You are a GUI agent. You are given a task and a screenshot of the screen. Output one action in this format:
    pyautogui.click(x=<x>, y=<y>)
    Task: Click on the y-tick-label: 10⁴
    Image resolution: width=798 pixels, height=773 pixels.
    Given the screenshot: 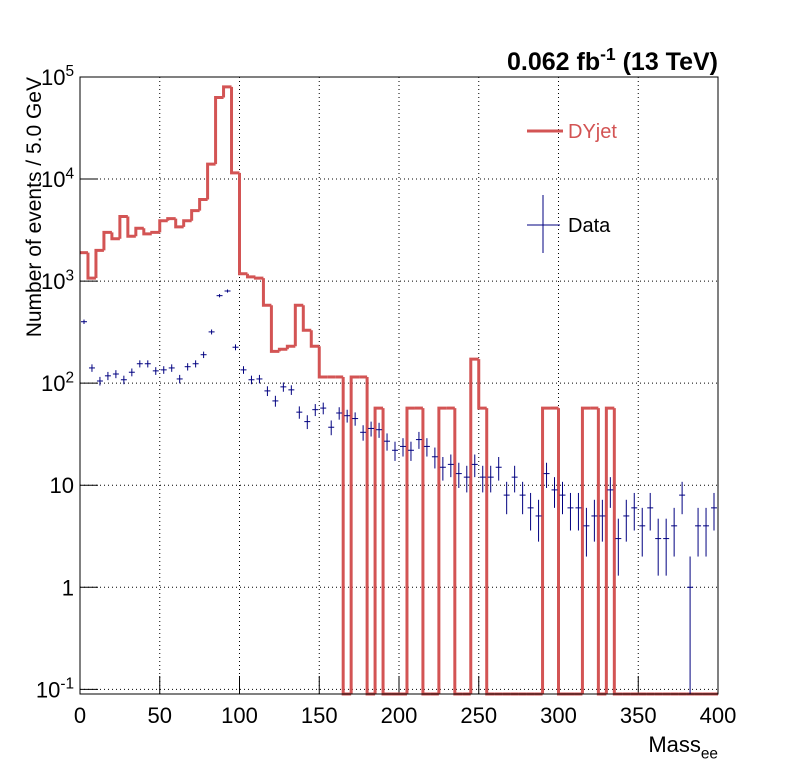 What is the action you would take?
    pyautogui.click(x=57, y=178)
    